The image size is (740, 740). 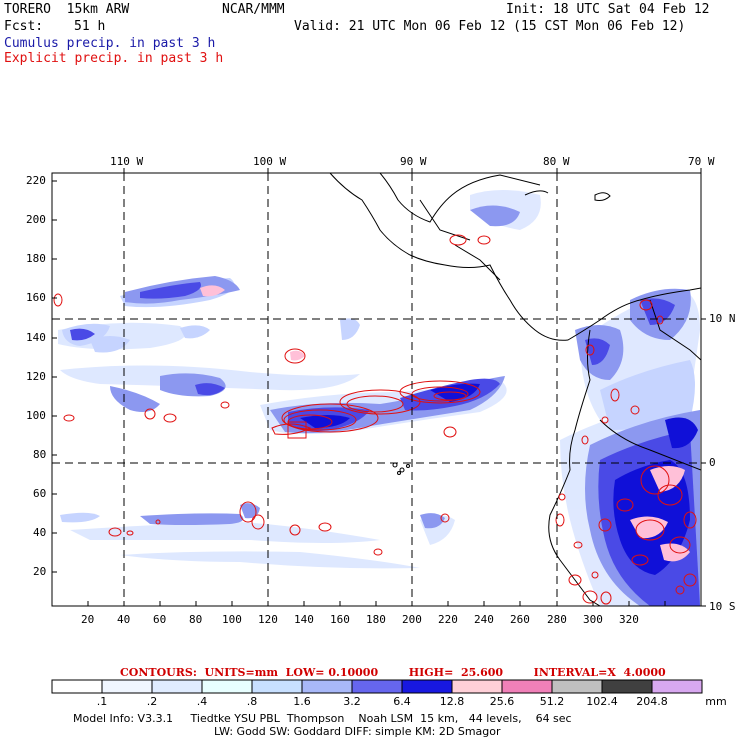 I want to click on x-tick: 320, so click(x=629, y=619).